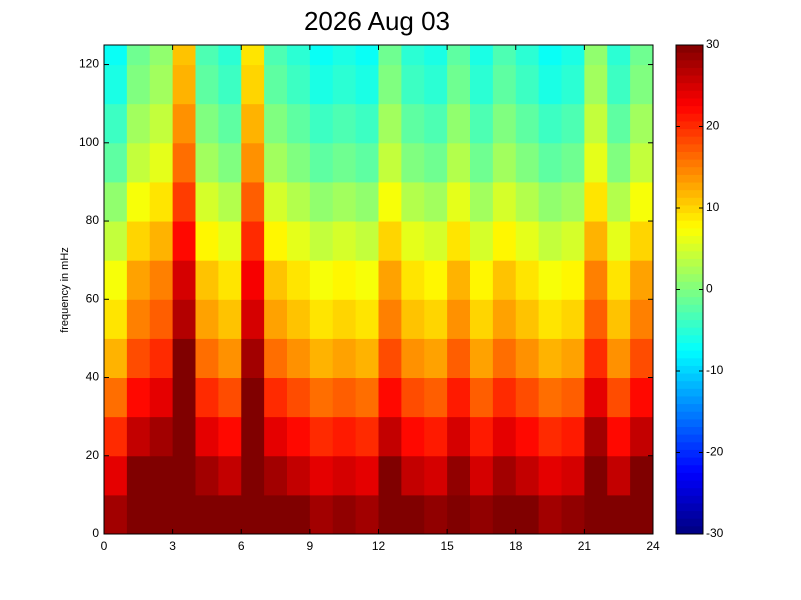 Image resolution: width=801 pixels, height=600 pixels. I want to click on colorbar-tick-label: 30, so click(713, 44).